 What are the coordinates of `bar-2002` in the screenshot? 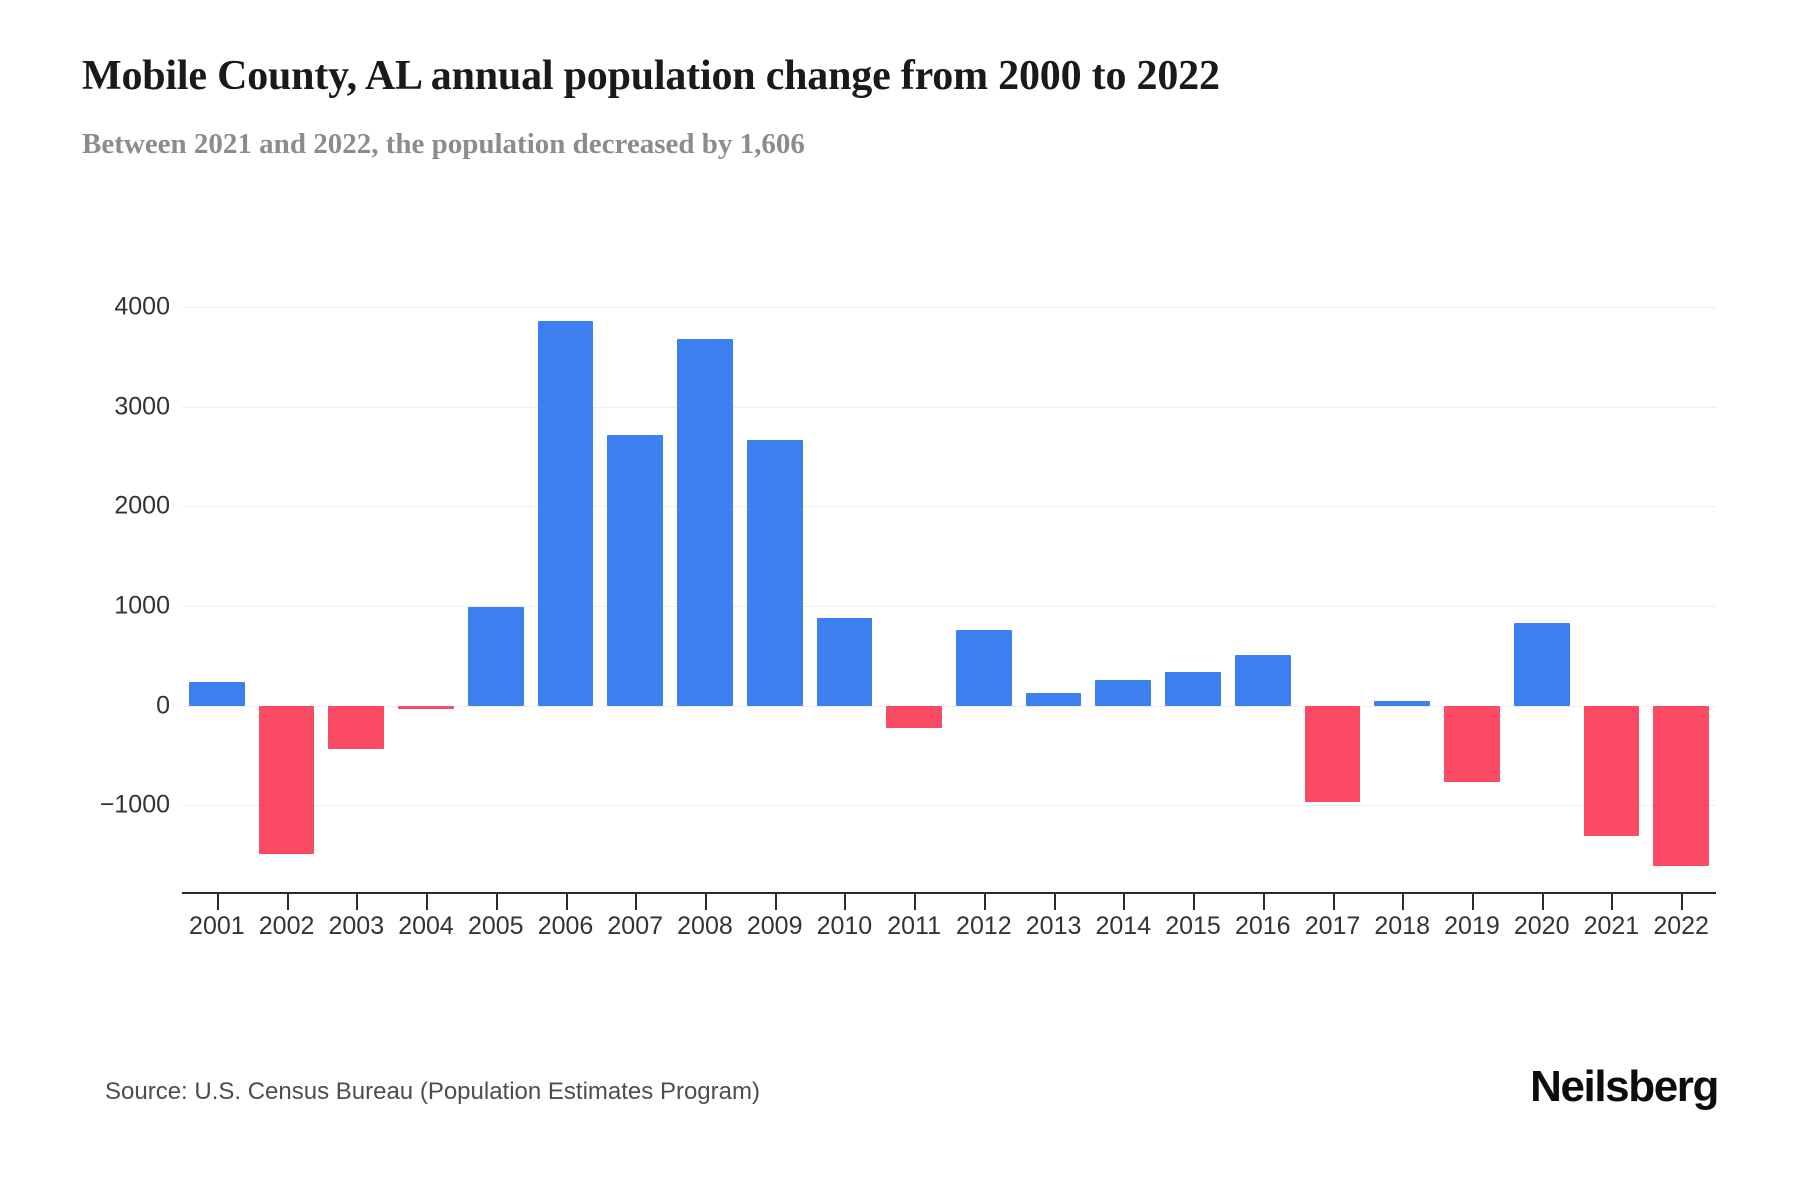 It's located at (286, 779).